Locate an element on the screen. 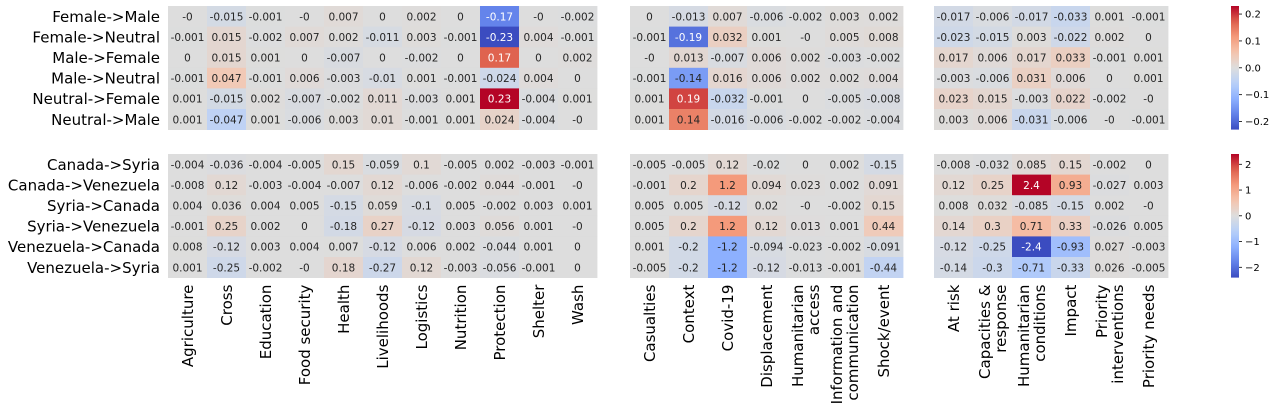 This screenshot has width=1275, height=413. cell-value-label: 0.004 is located at coordinates (265, 207).